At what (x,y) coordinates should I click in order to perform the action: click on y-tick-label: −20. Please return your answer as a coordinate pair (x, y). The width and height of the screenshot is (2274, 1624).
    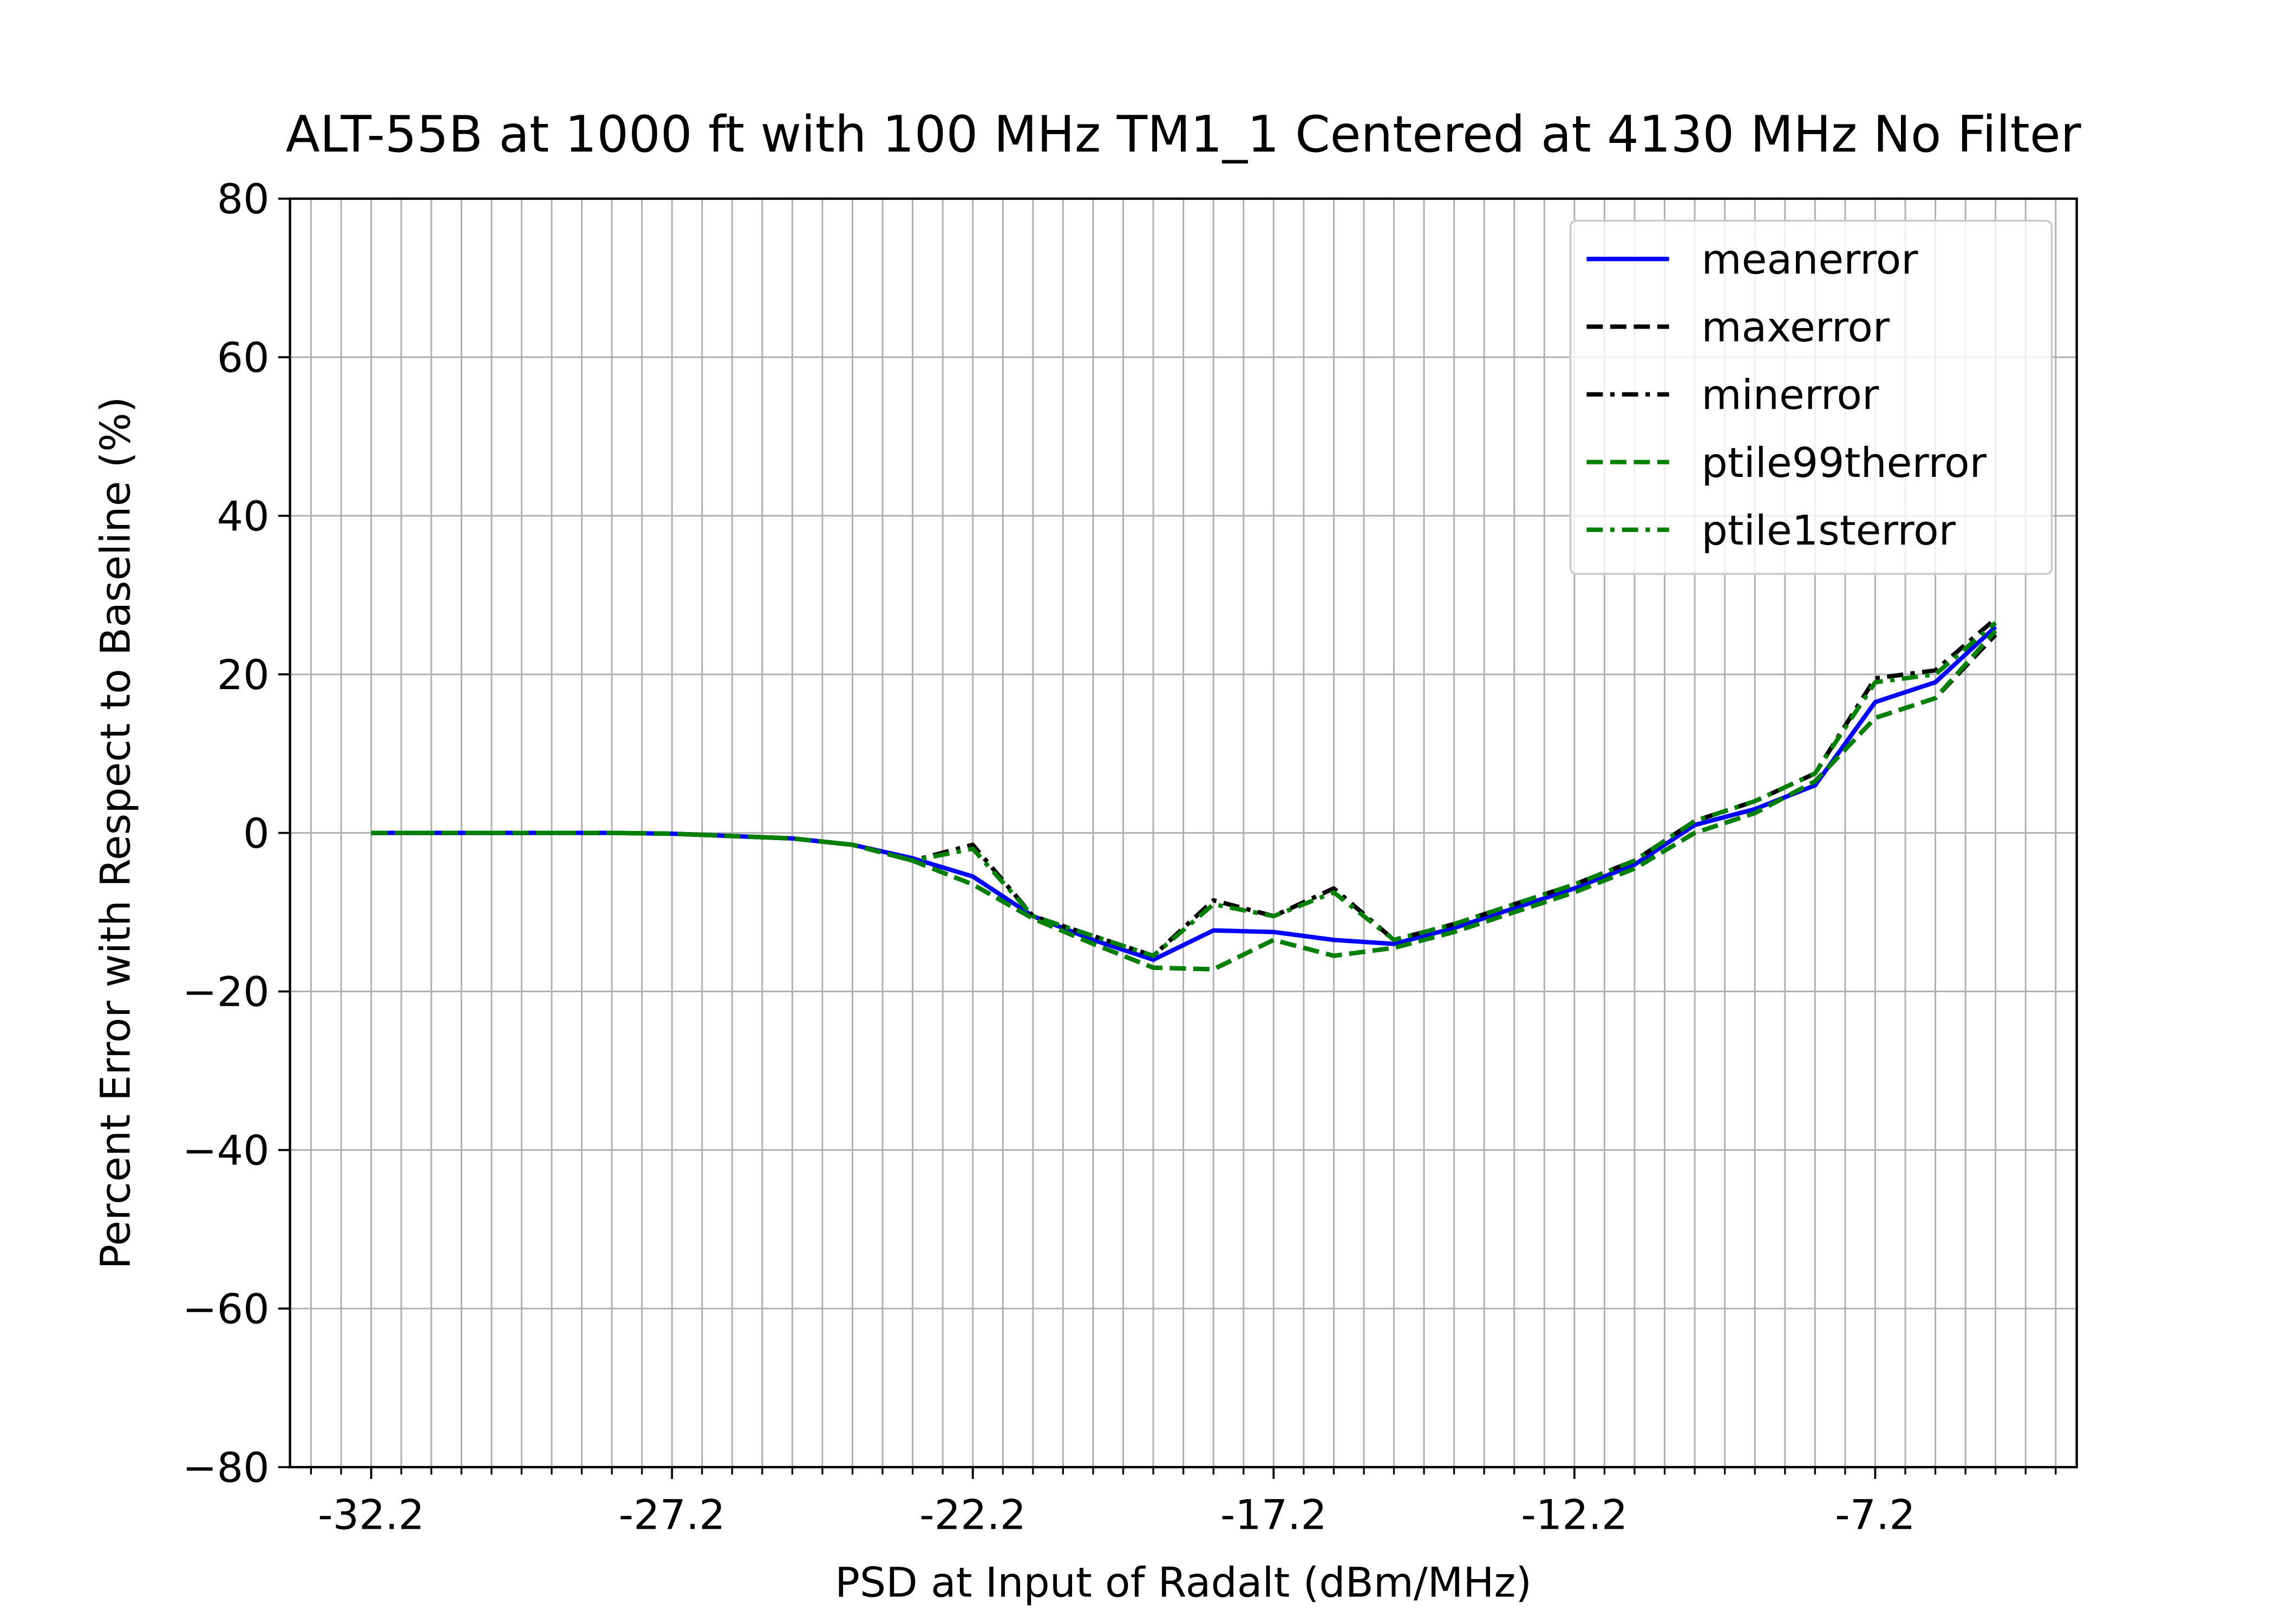
    Looking at the image, I should click on (226, 992).